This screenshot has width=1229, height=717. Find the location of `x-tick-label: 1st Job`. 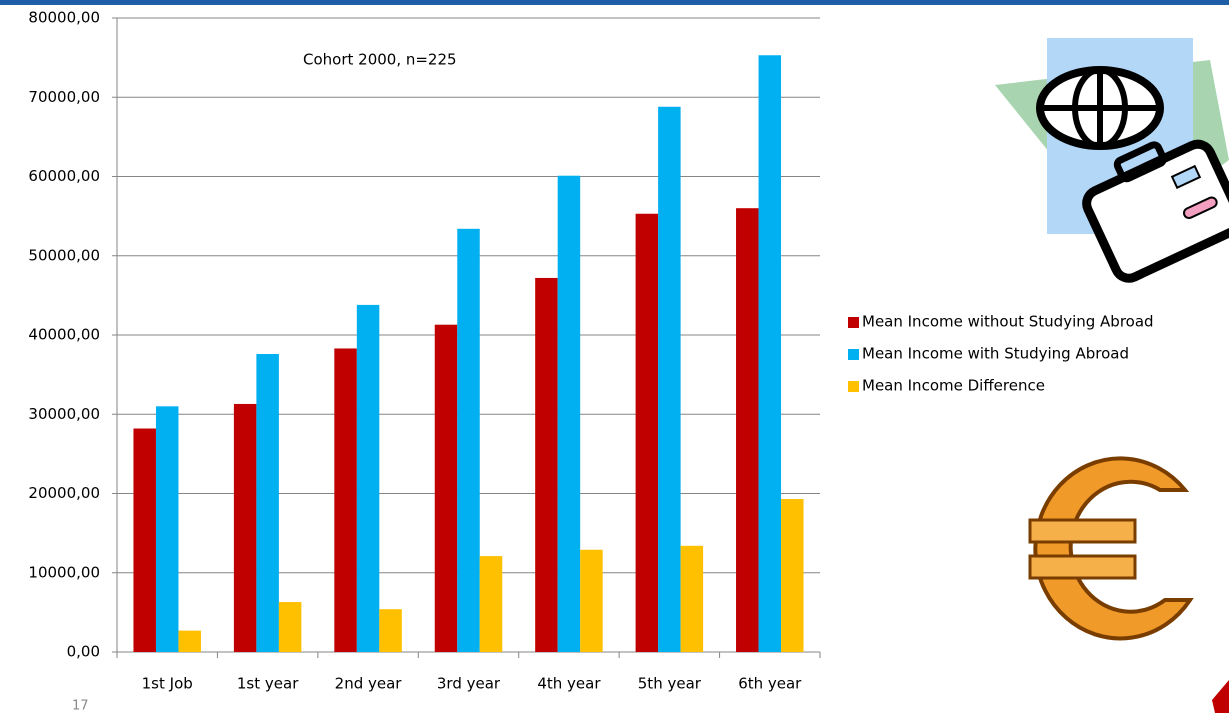

x-tick-label: 1st Job is located at coordinates (167, 684).